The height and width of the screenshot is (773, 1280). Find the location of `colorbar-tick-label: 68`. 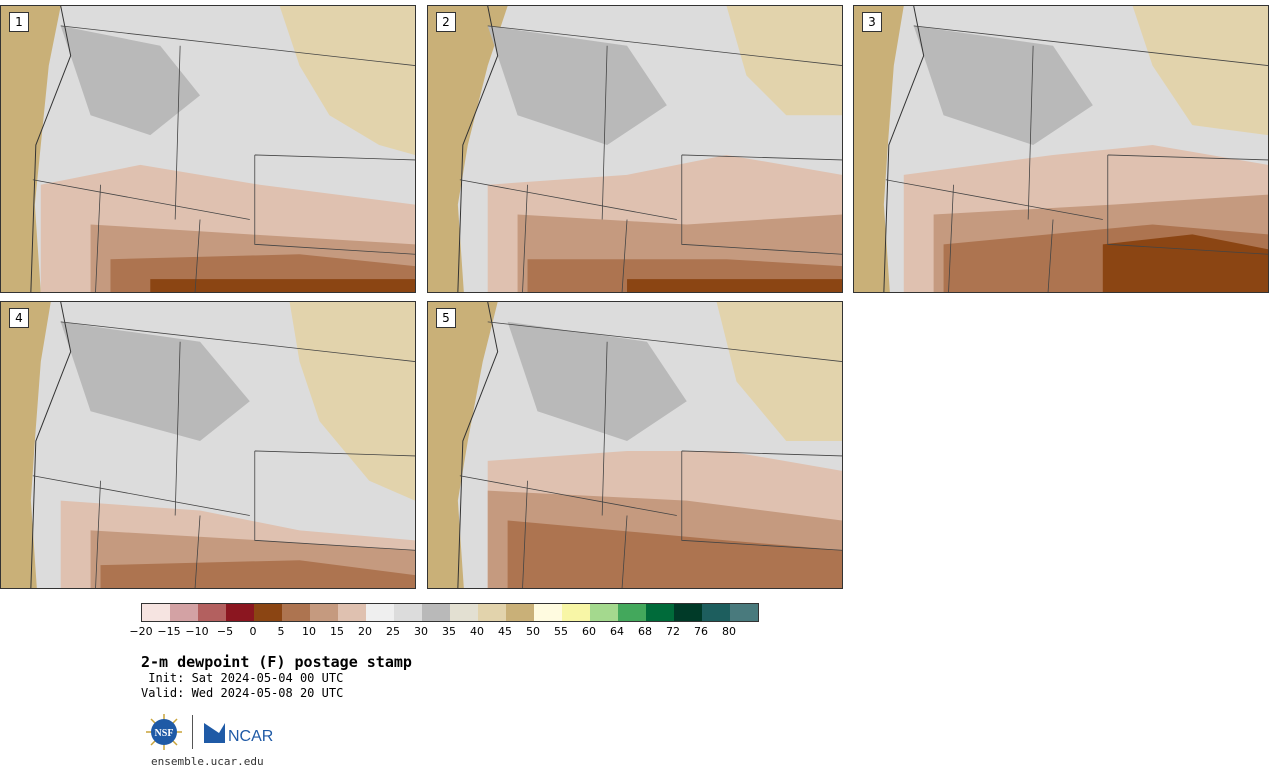

colorbar-tick-label: 68 is located at coordinates (645, 631).